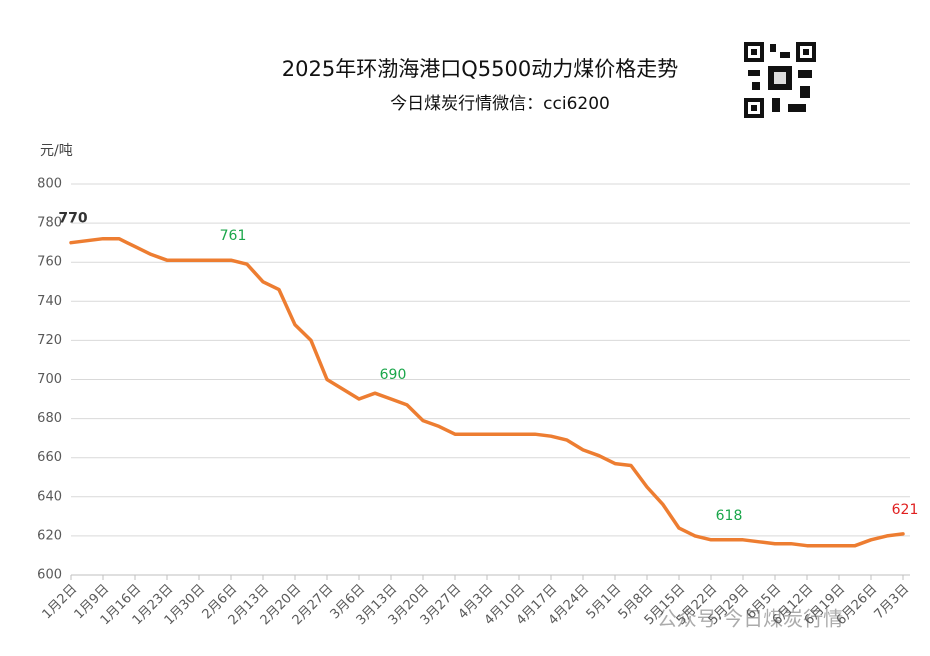 This screenshot has width=930, height=656. Describe the element at coordinates (905, 510) in the screenshot. I see `data-label: 621` at that location.